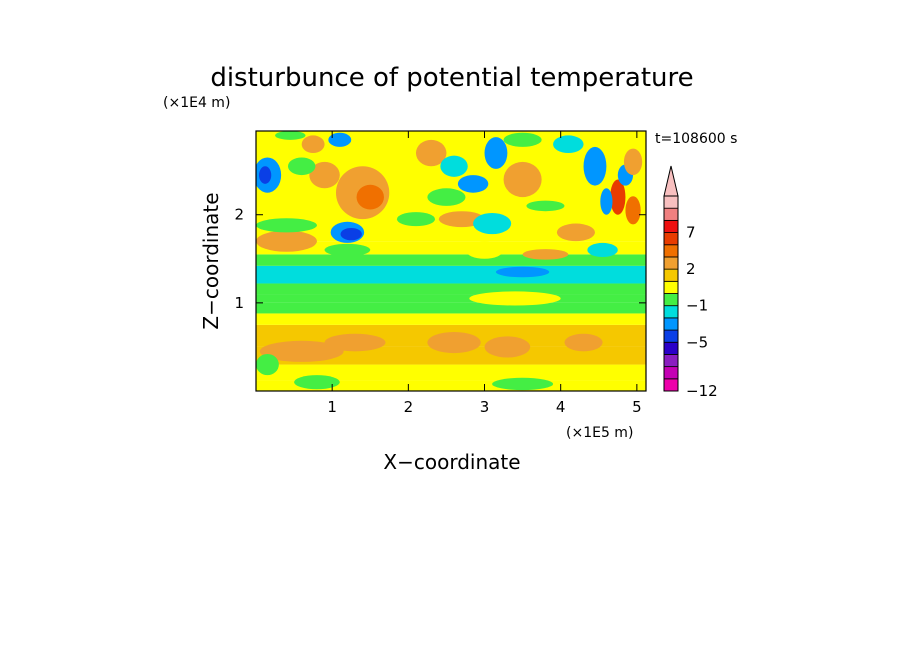 Image resolution: width=904 pixels, height=654 pixels. What do you see at coordinates (691, 269) in the screenshot?
I see `colorbar-tick-label: 2` at bounding box center [691, 269].